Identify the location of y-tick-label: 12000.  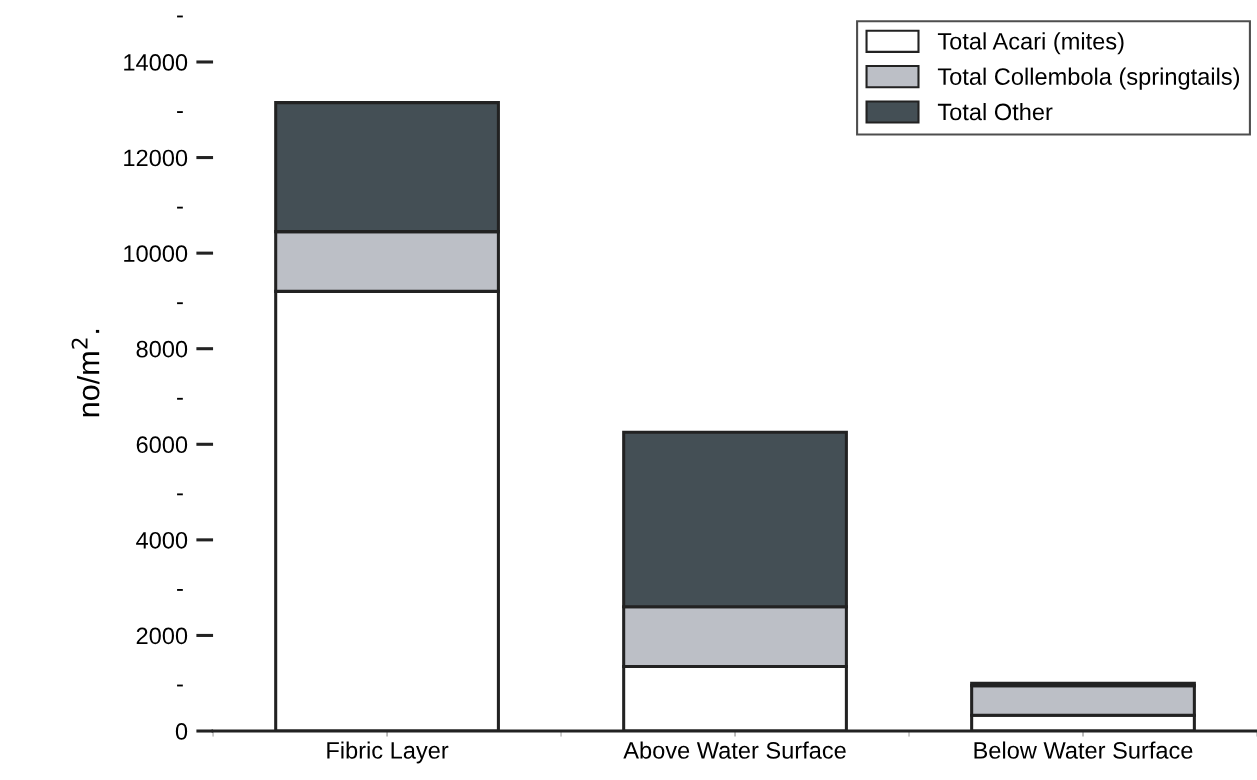
(156, 158).